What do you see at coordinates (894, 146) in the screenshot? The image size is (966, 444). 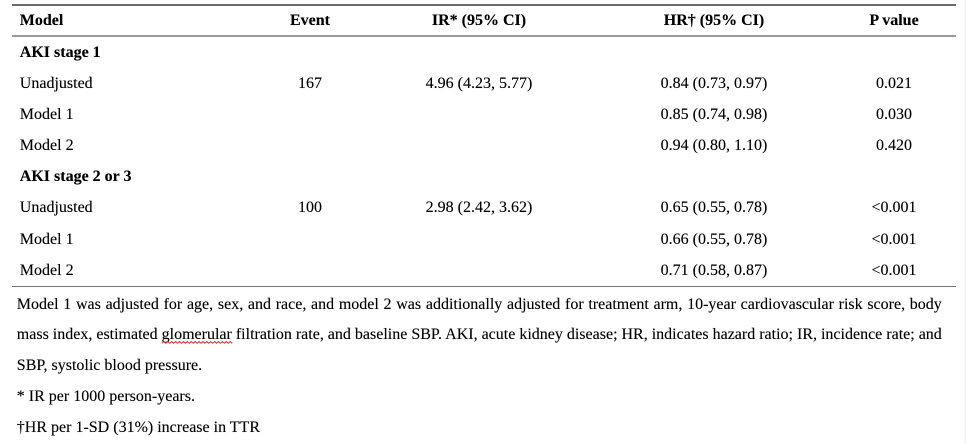 I see `cell-p: 0.420` at bounding box center [894, 146].